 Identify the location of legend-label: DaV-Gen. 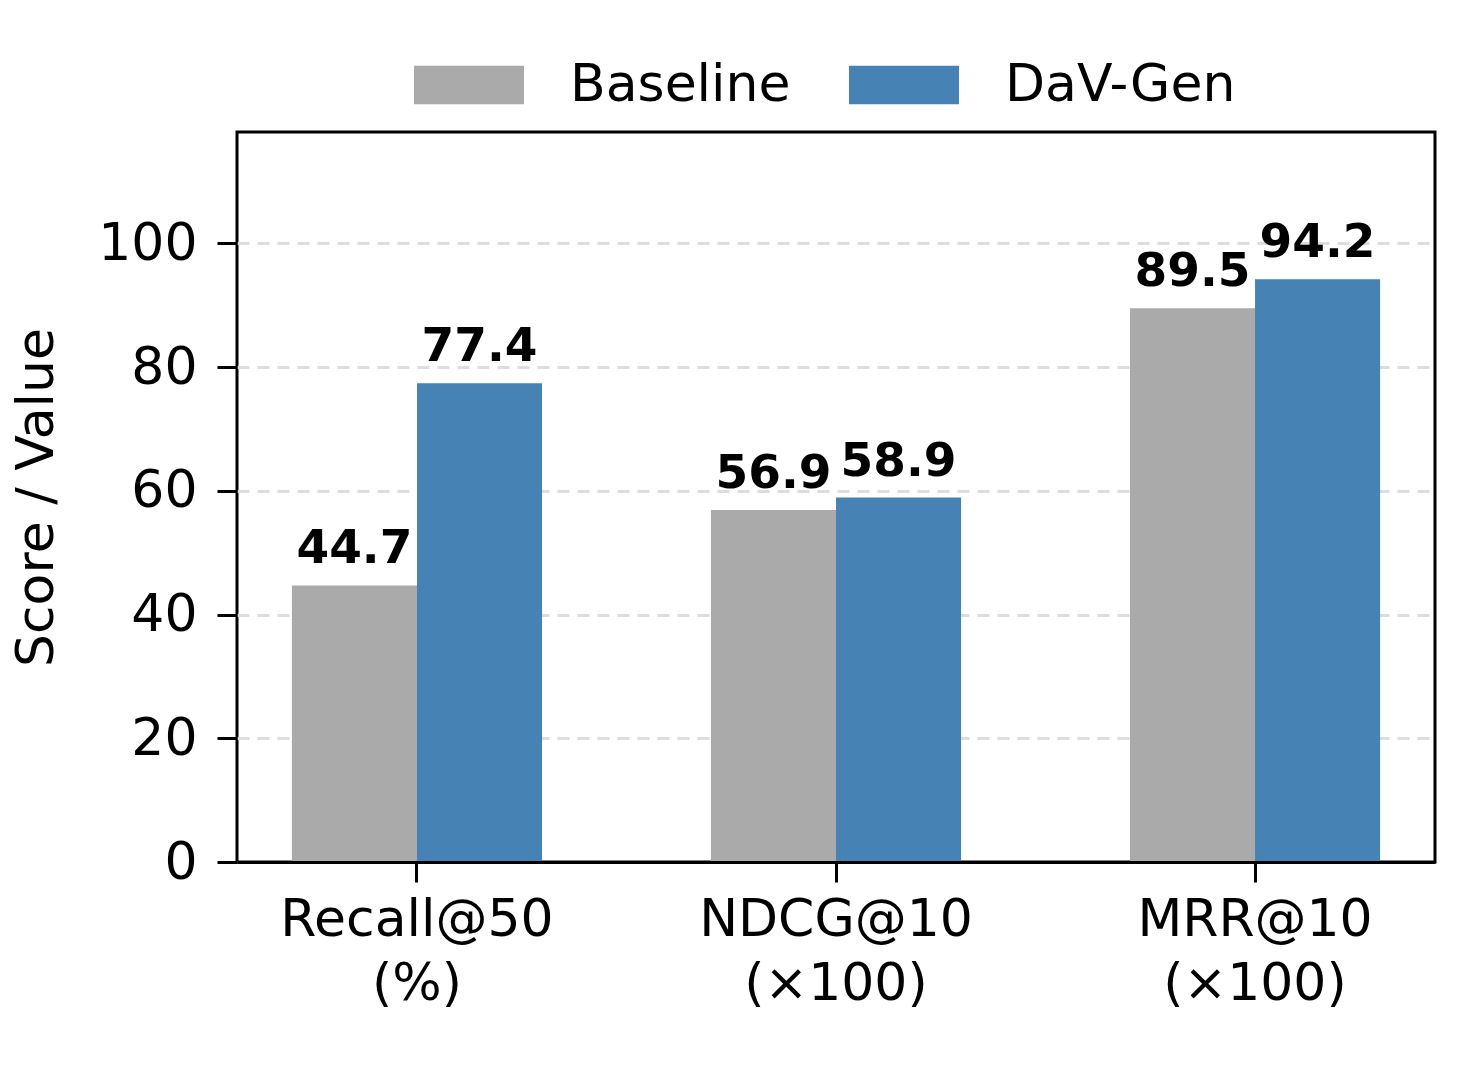
(1120, 83).